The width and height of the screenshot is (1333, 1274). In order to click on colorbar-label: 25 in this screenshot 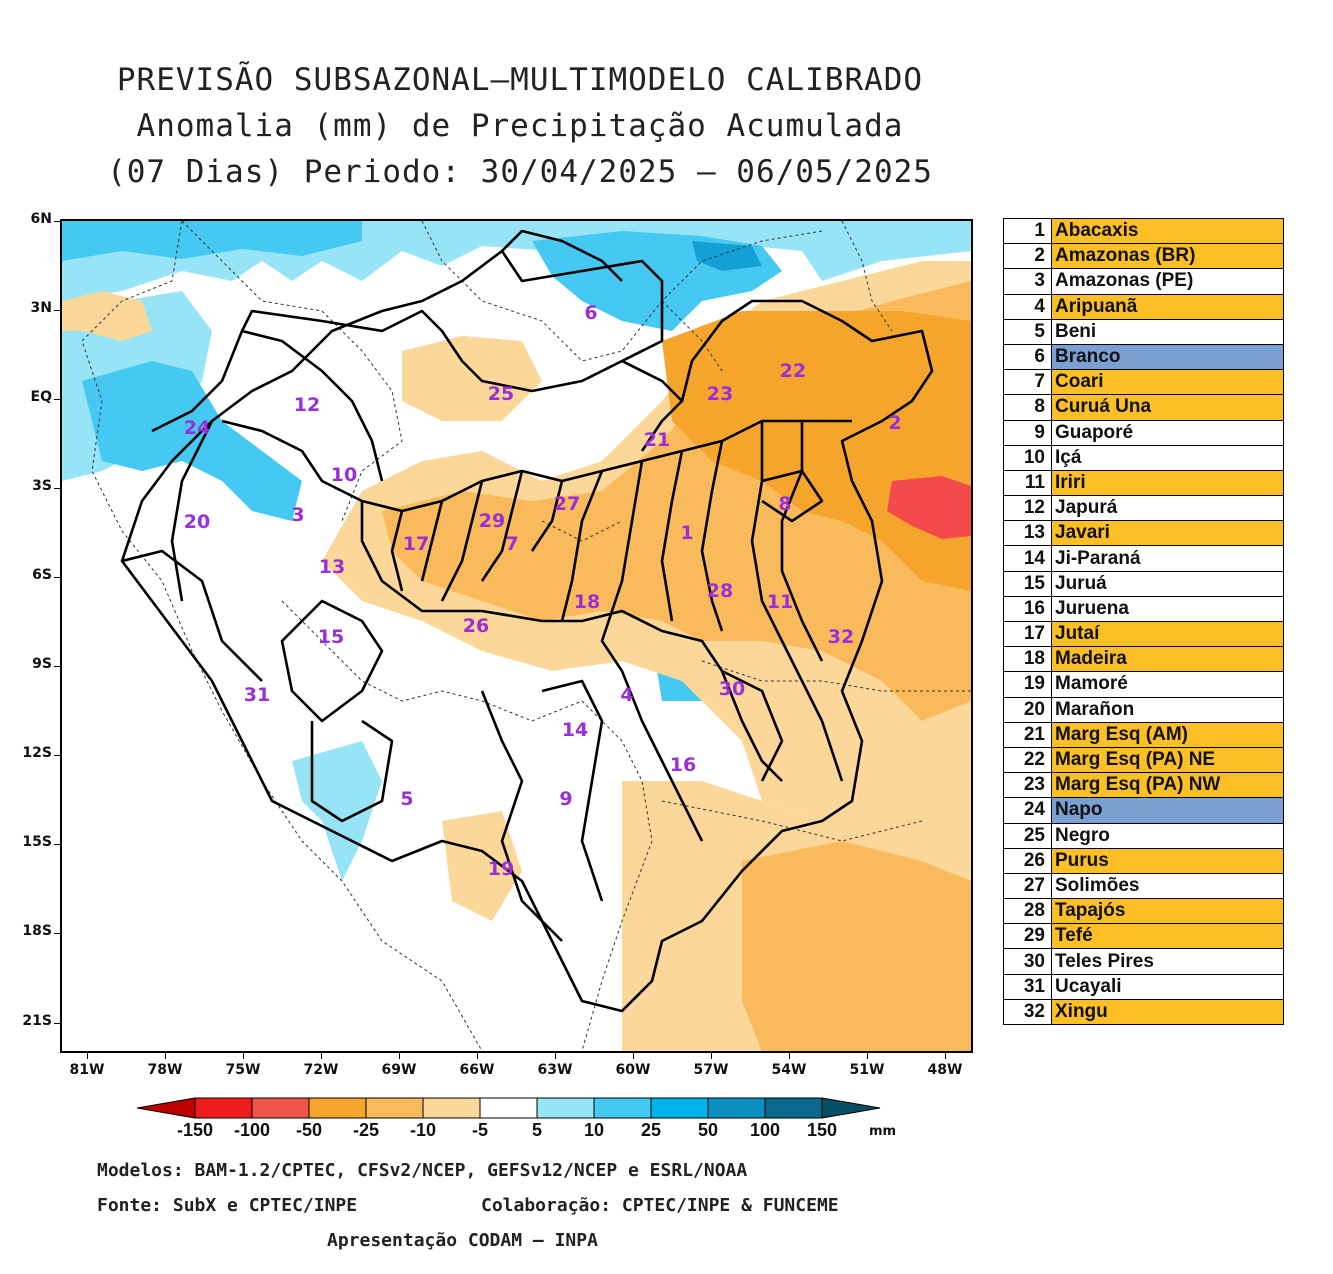, I will do `click(651, 1130)`.